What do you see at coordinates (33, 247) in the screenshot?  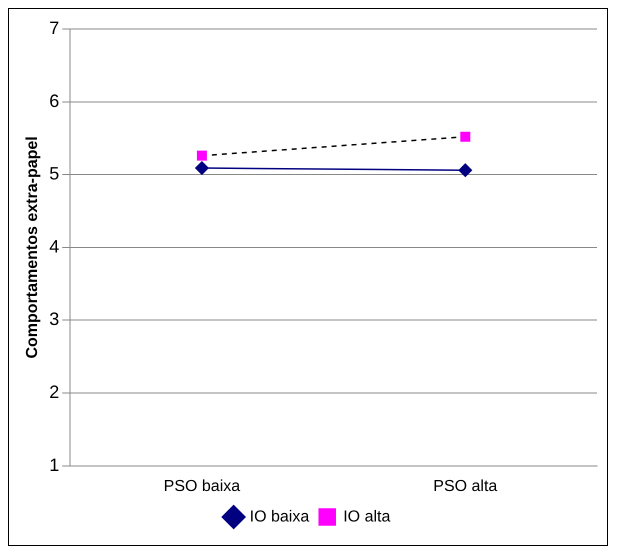 I see `y-axis-title: Comportamentos extra-papel` at bounding box center [33, 247].